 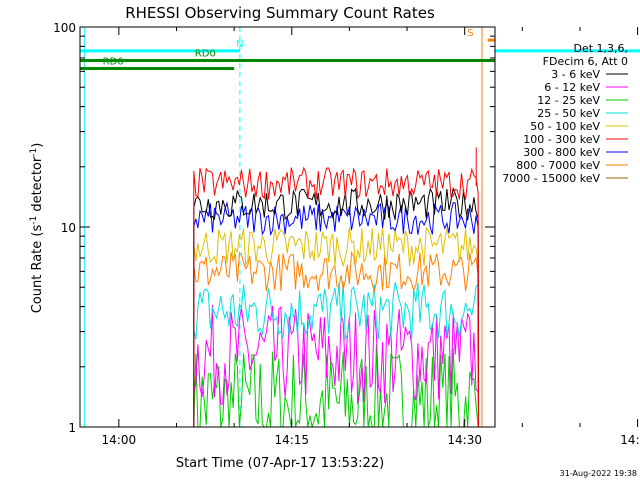 What do you see at coordinates (280, 13) in the screenshot?
I see `chart-title: RHESSI Observing Summary Count Rates` at bounding box center [280, 13].